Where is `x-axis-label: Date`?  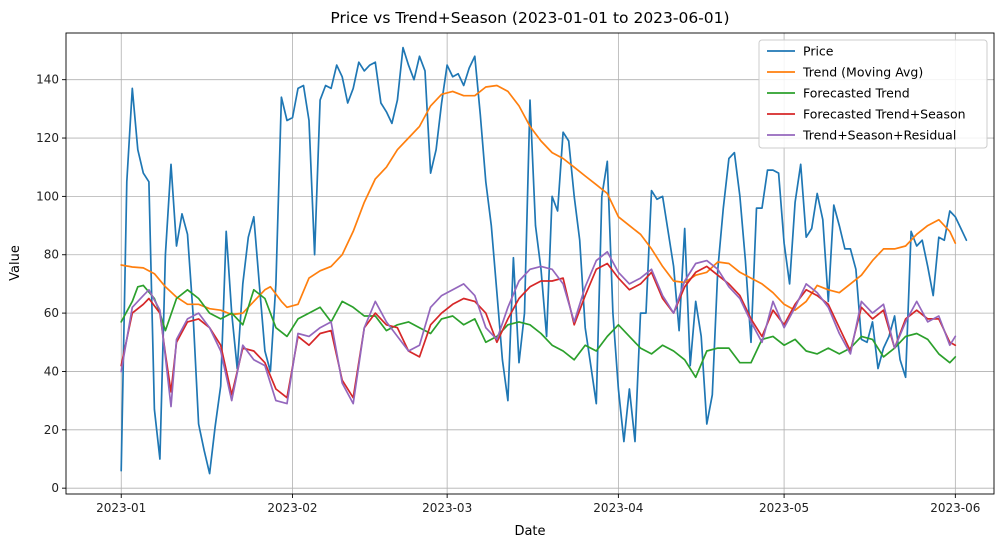 x-axis-label: Date is located at coordinates (529, 531).